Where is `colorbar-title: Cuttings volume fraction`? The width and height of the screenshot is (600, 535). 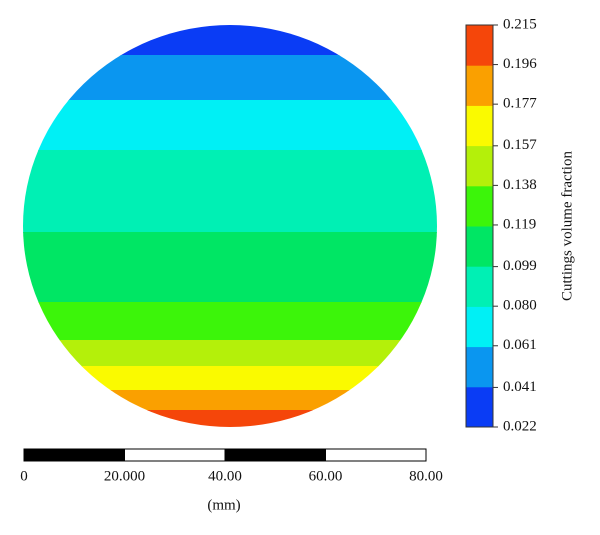
colorbar-title: Cuttings volume fraction is located at coordinates (567, 226).